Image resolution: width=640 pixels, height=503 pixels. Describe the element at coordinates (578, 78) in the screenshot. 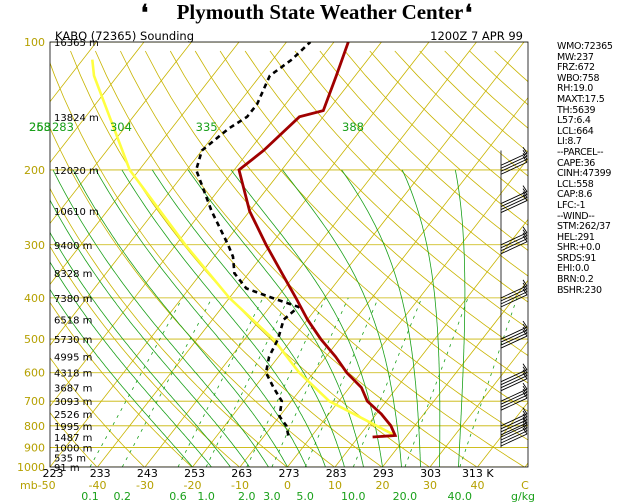

I see `stat-line: WBO:758` at that location.